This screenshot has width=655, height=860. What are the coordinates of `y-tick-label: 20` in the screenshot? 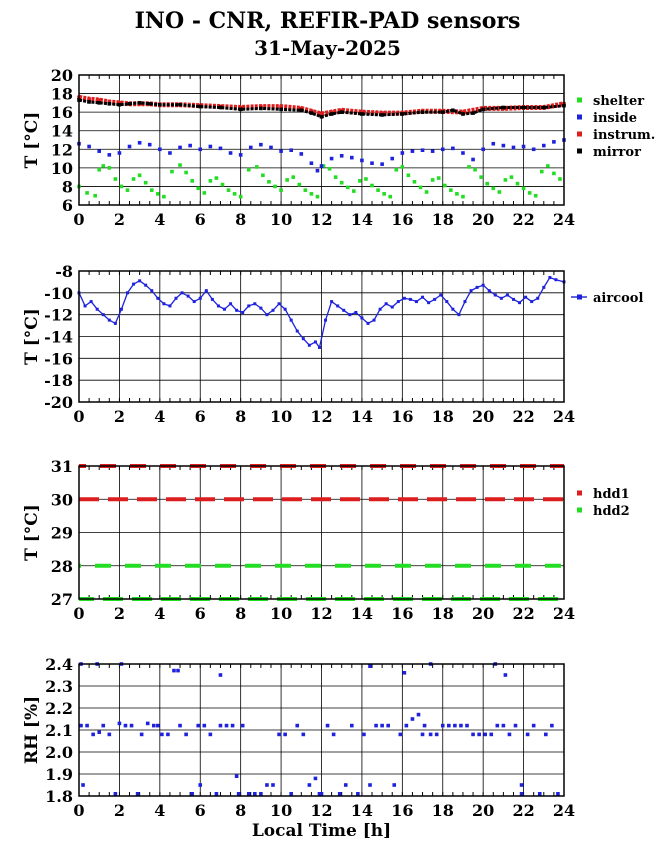 It's located at (62, 75).